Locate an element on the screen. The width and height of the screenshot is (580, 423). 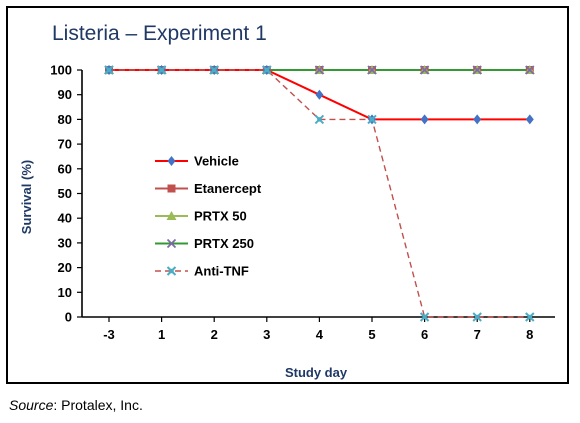
legend-marker-anti-tnf is located at coordinates (171, 271).